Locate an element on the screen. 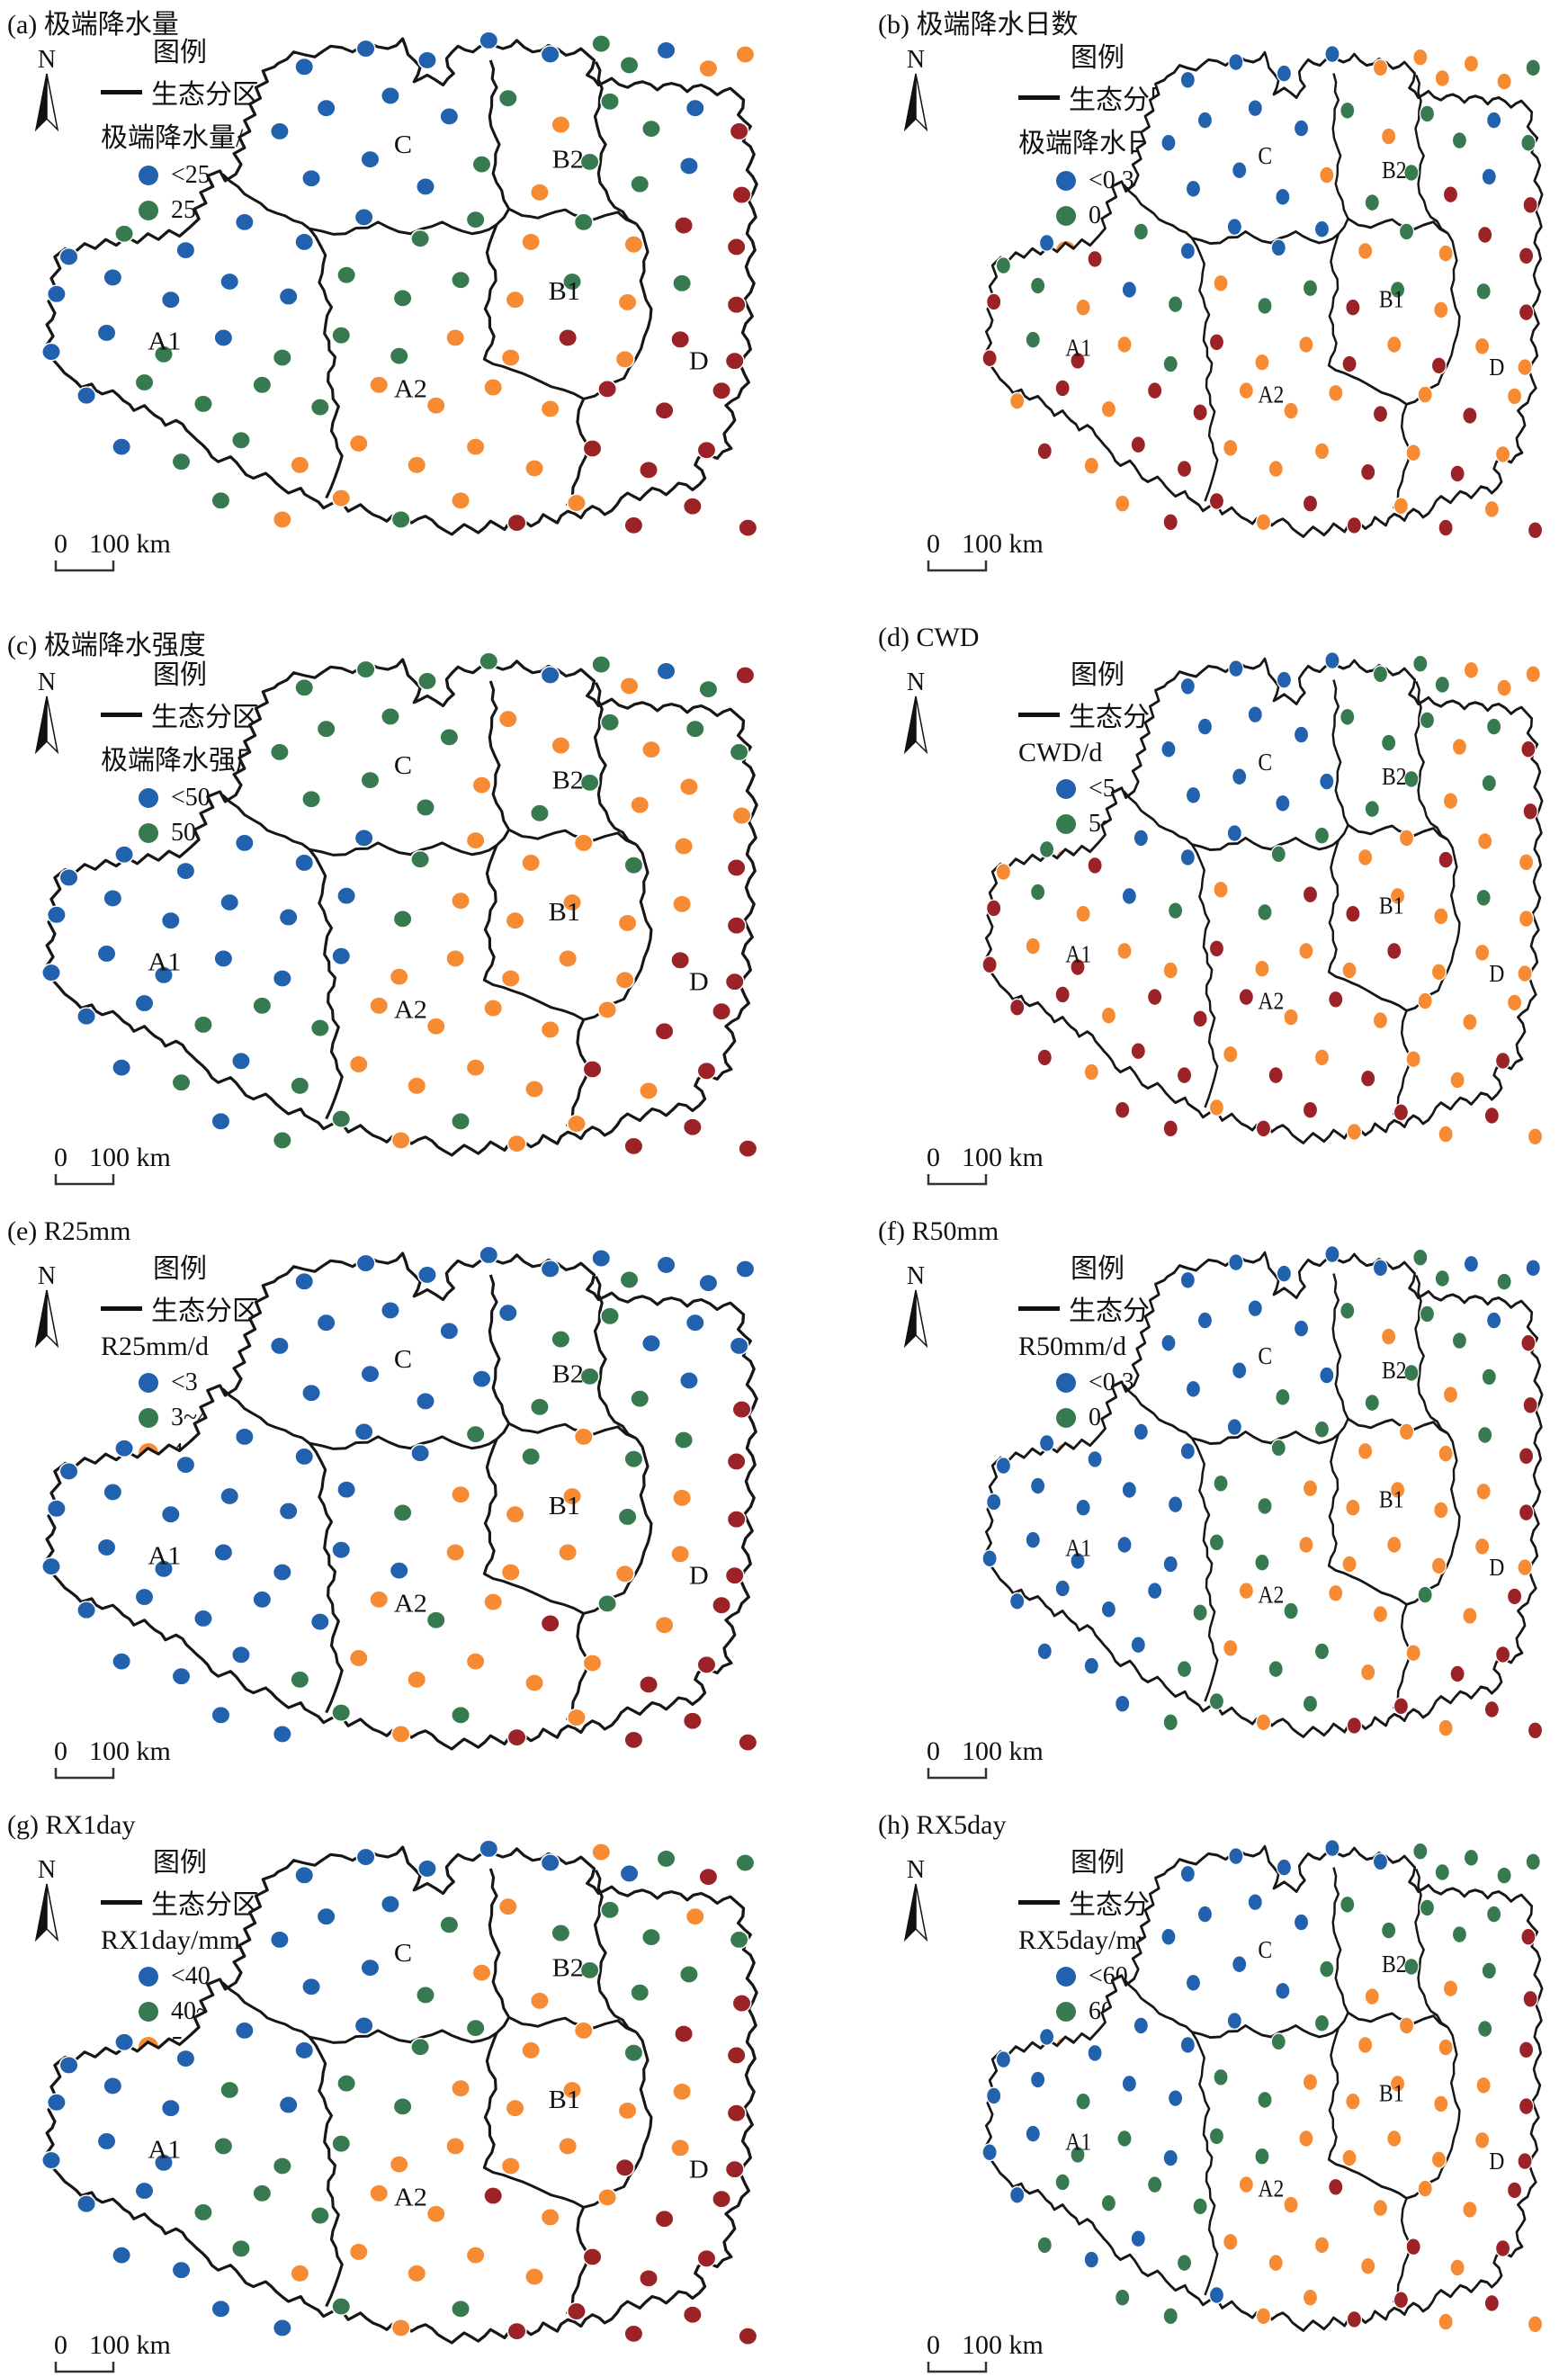 Image resolution: width=1568 pixels, height=2377 pixels. scale-zero-label: 0 is located at coordinates (933, 544).